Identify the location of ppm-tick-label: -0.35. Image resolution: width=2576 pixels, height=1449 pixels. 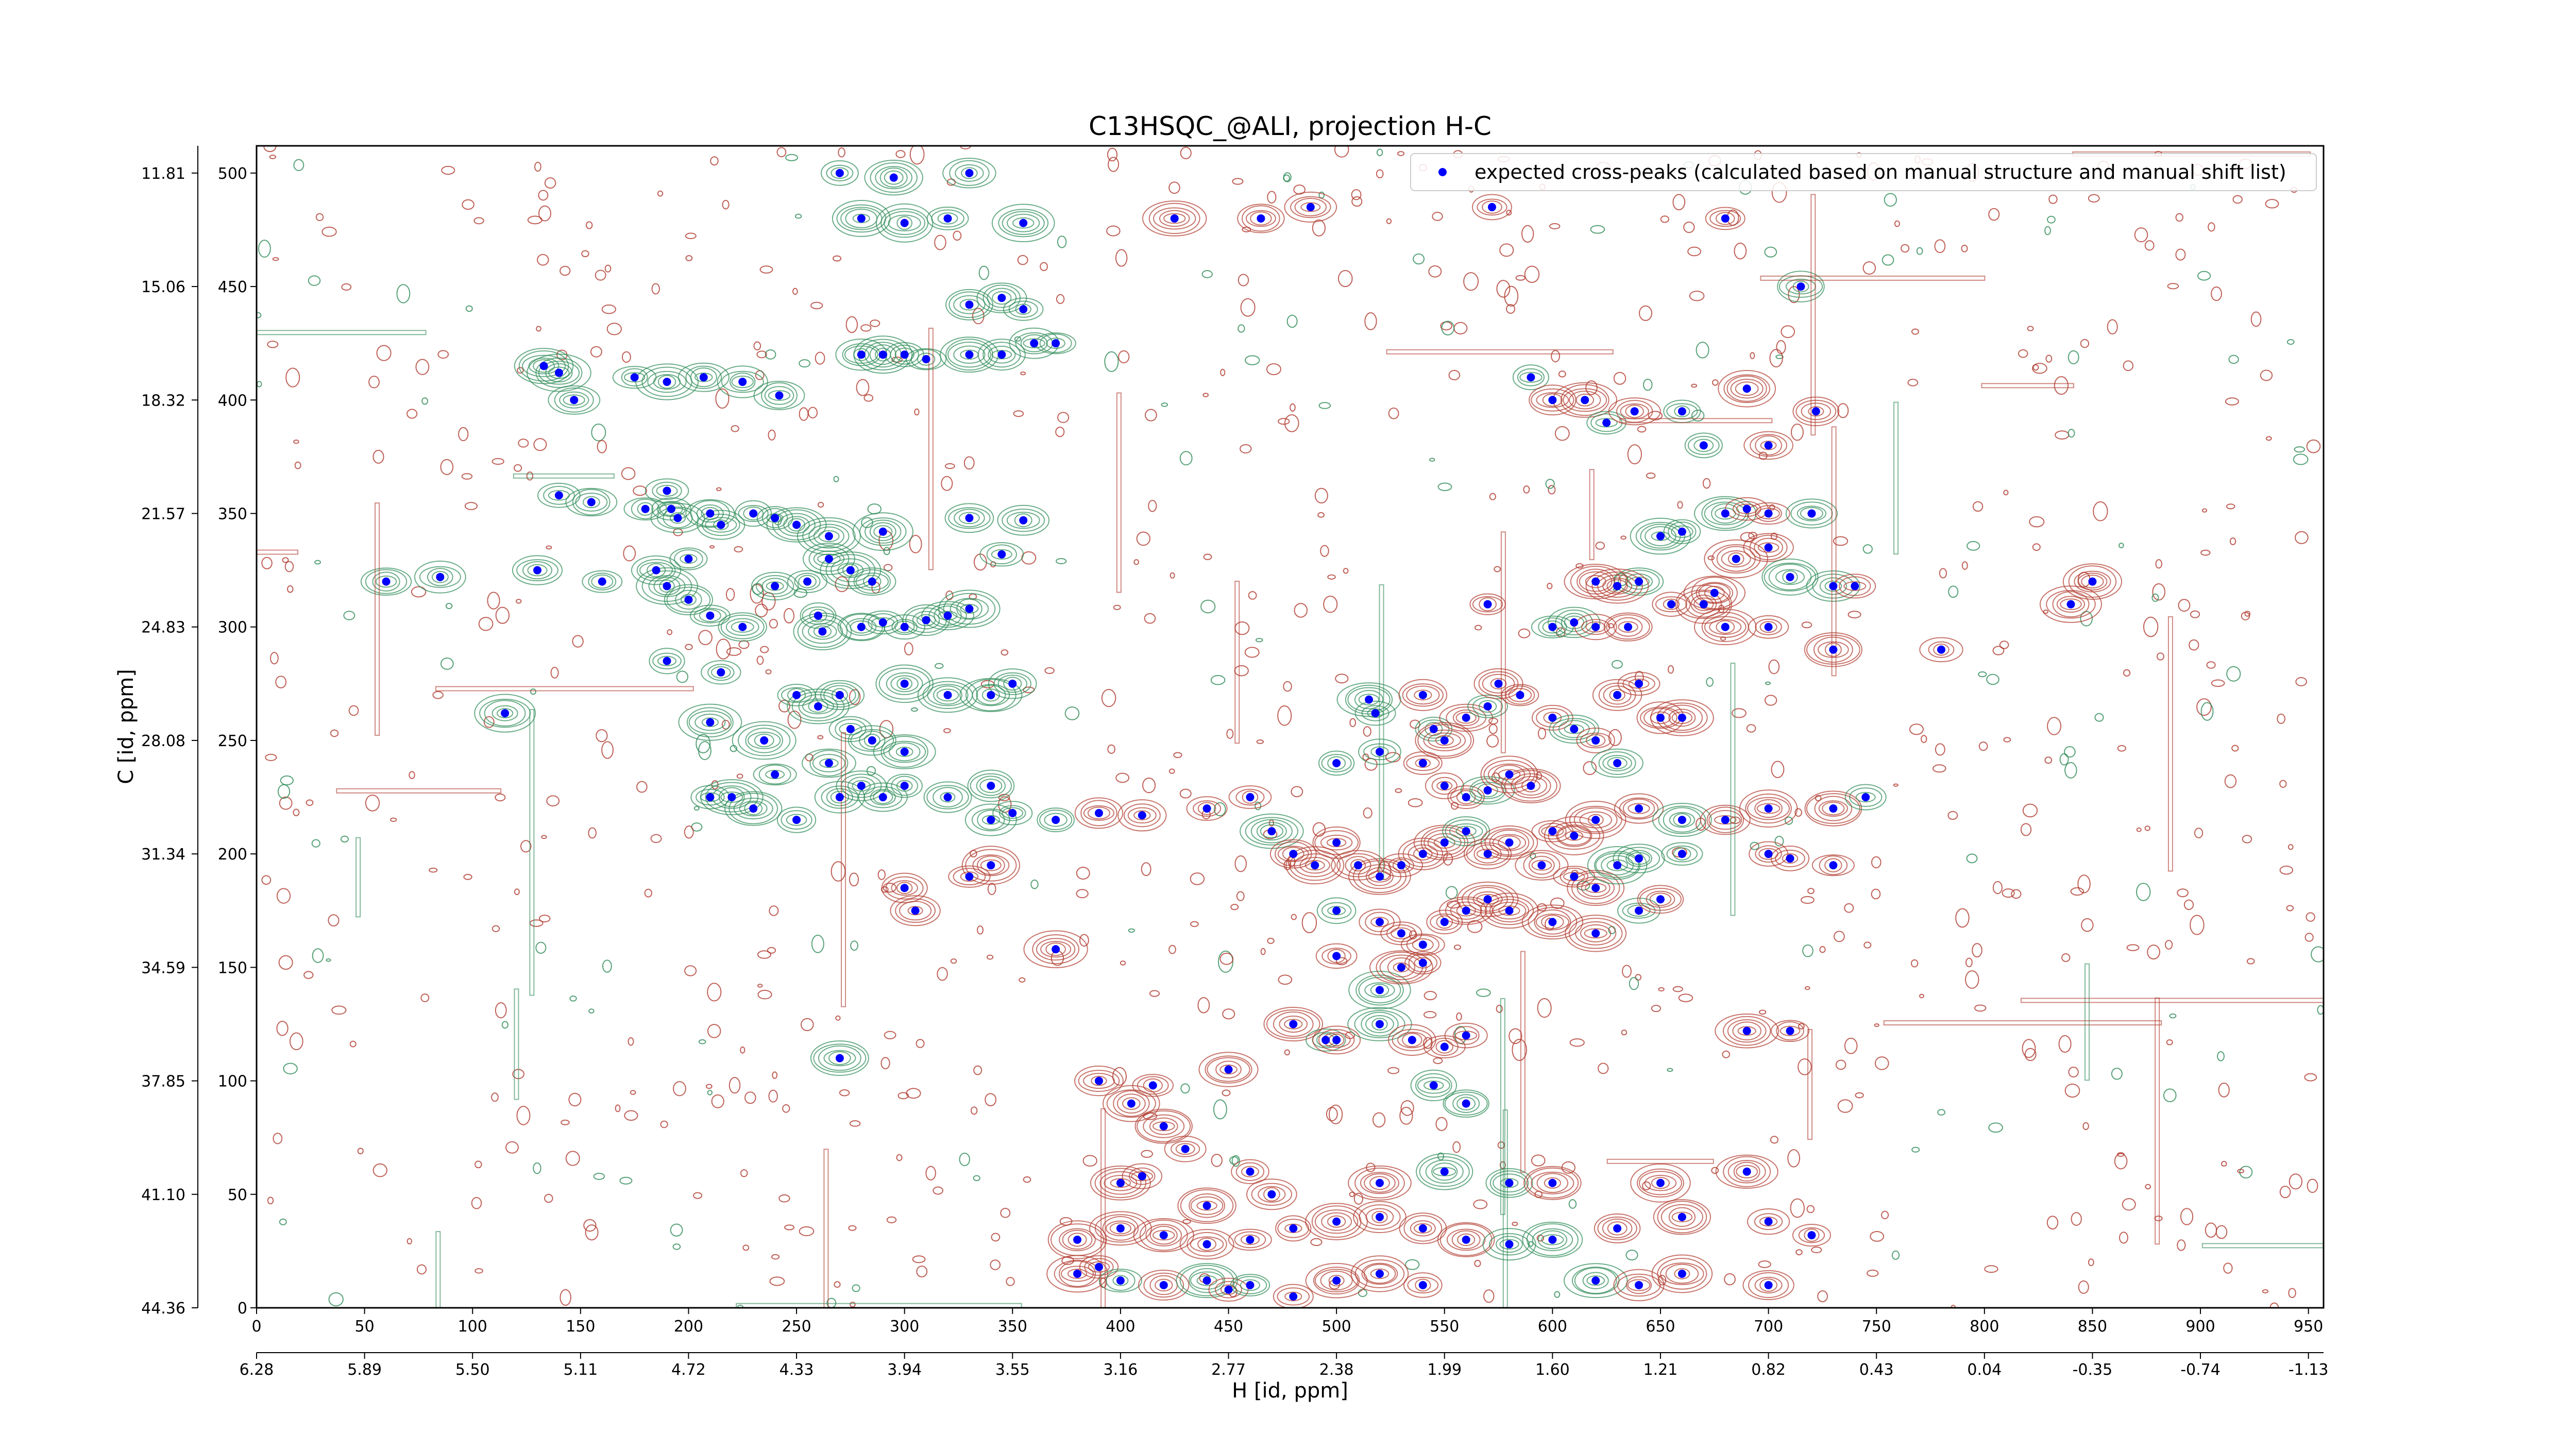
(2093, 1370).